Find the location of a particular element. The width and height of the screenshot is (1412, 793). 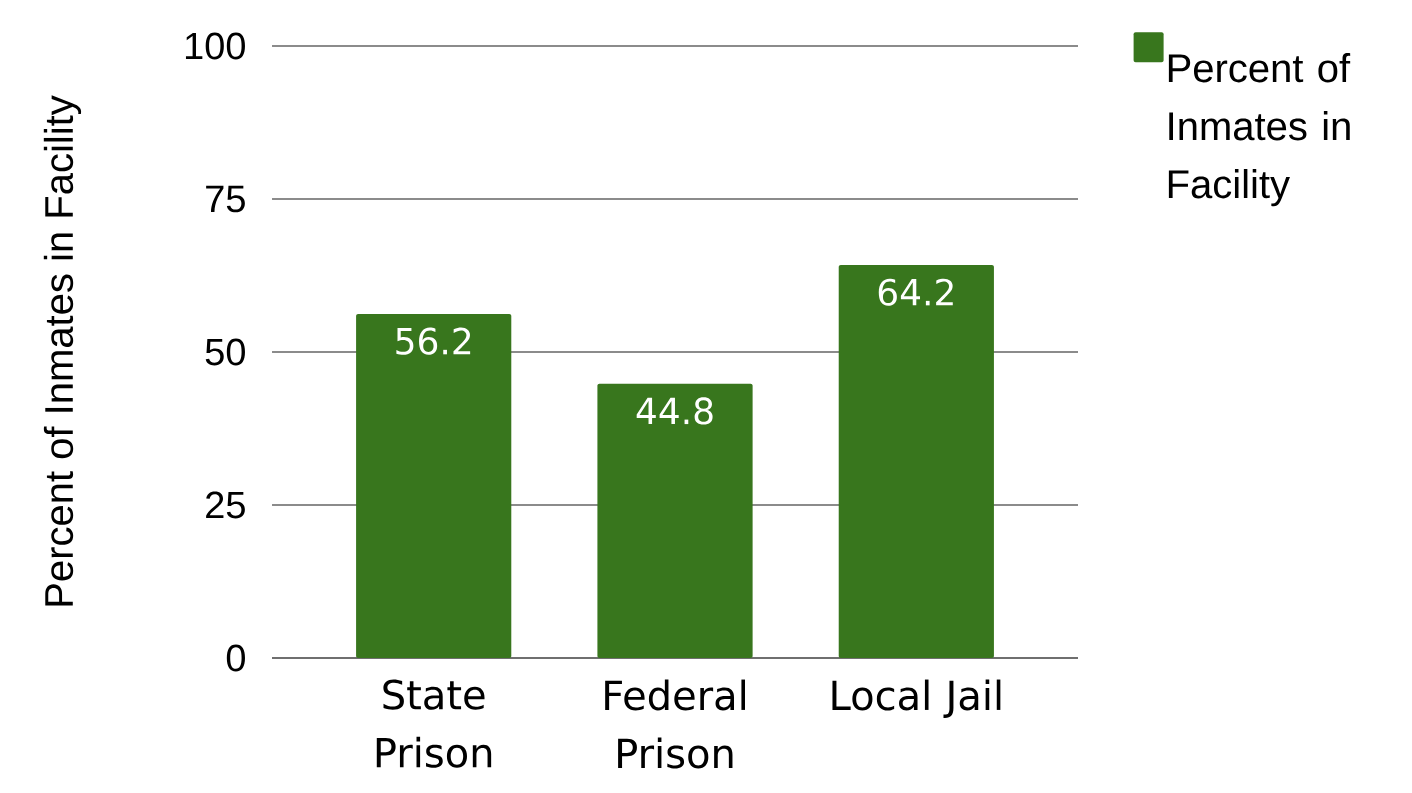

x-tick-label: Federal Prison is located at coordinates (675, 724).